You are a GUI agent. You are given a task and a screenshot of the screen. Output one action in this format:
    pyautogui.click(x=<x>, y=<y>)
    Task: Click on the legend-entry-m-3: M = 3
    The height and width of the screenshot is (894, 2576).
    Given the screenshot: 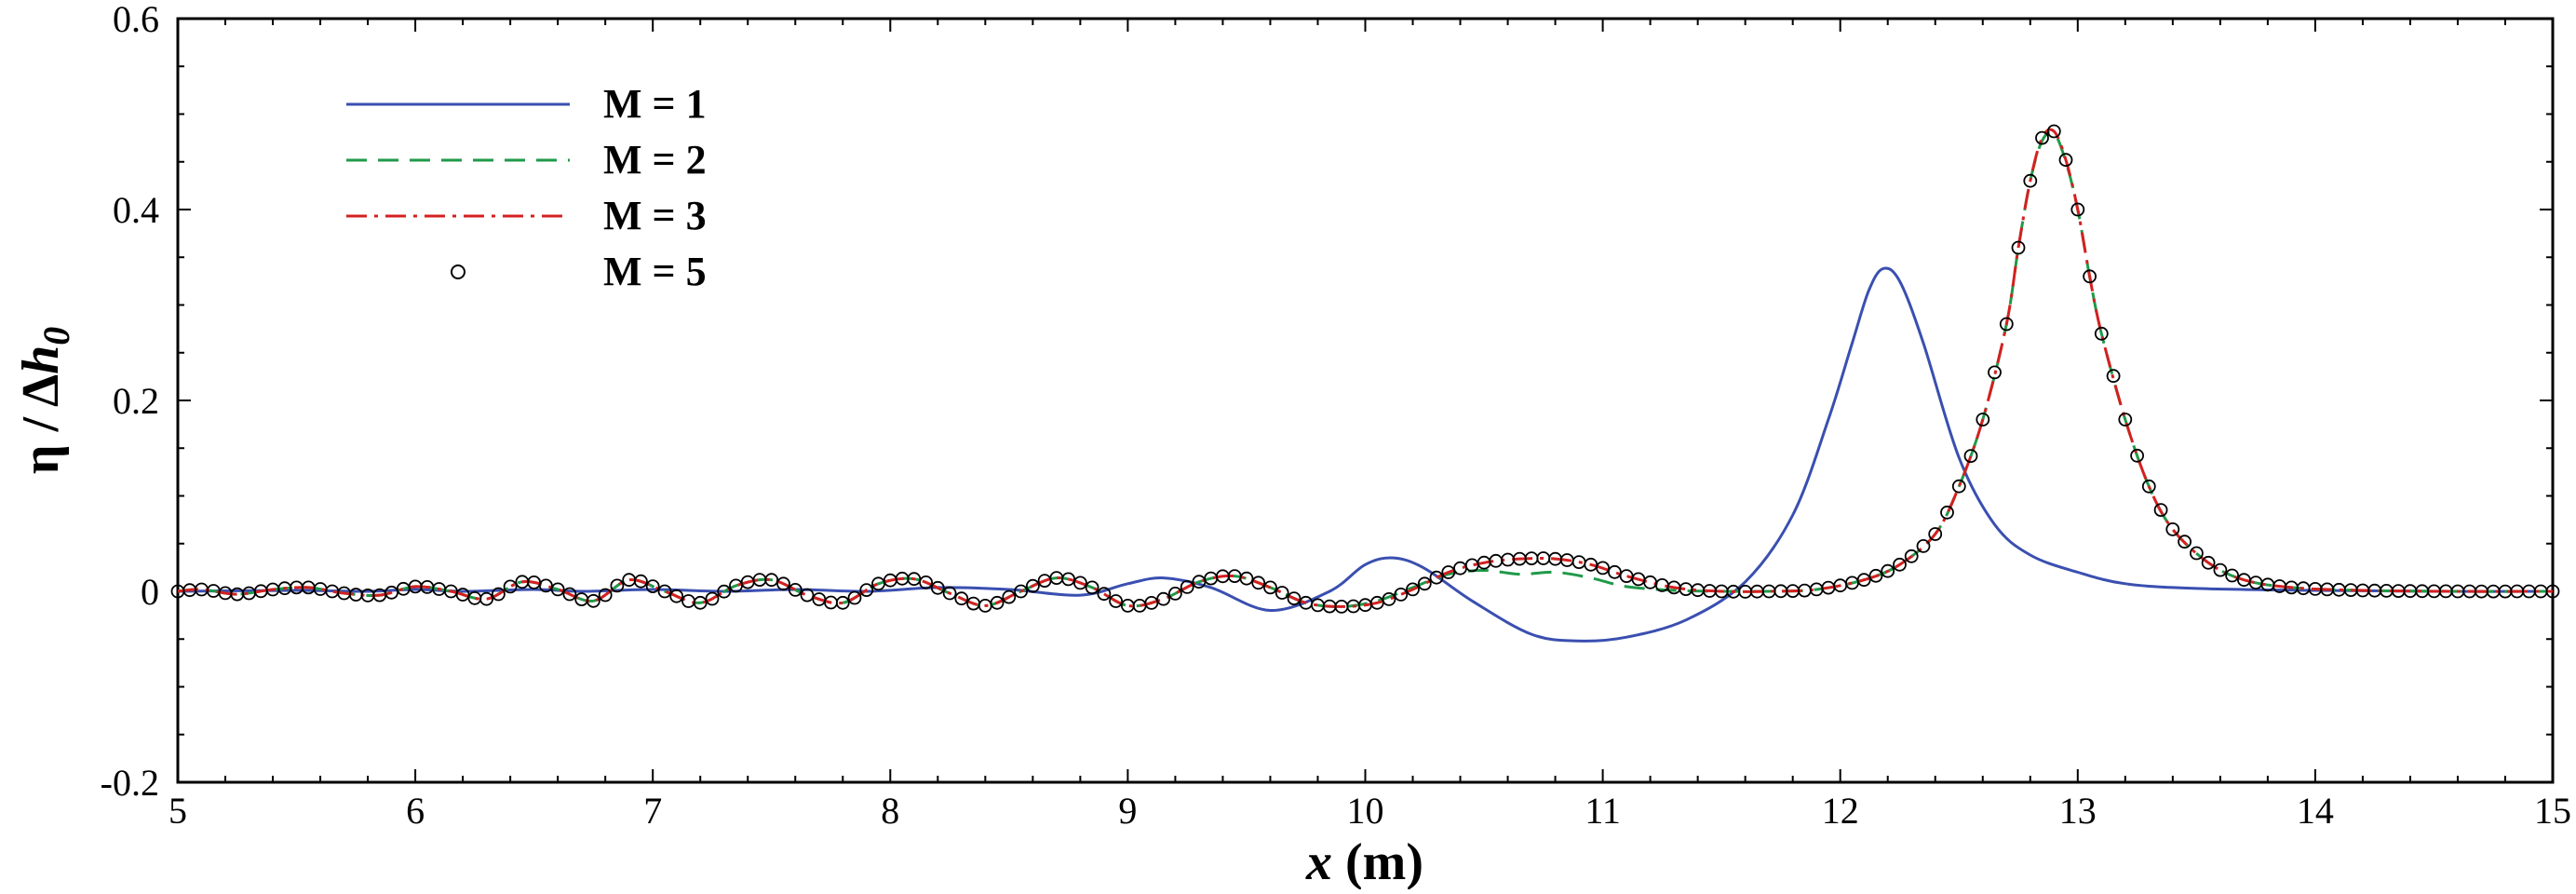 What is the action you would take?
    pyautogui.click(x=526, y=216)
    